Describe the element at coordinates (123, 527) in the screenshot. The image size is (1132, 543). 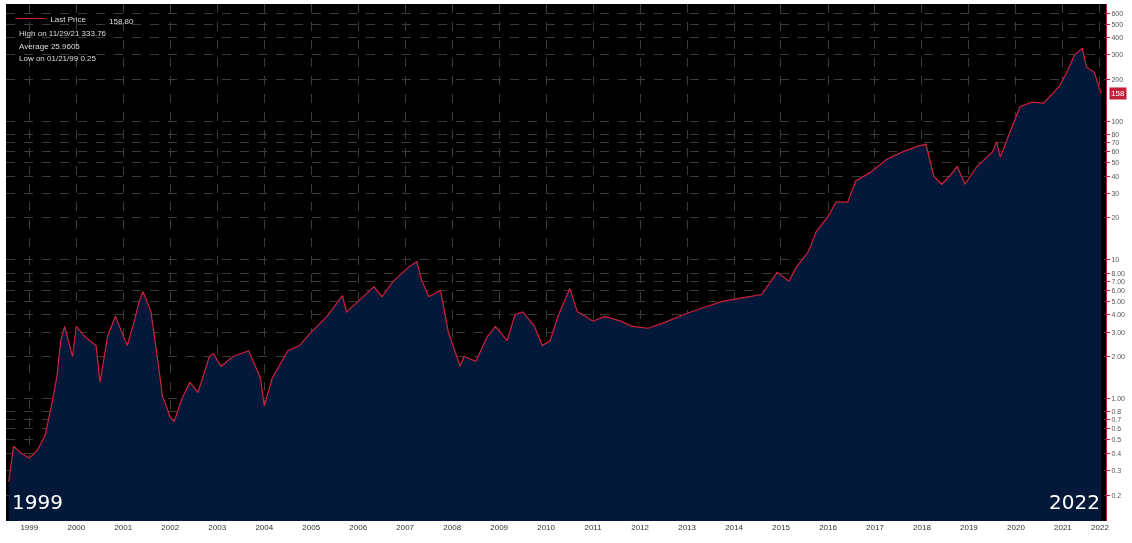
I see `x-tick-label: 2001` at that location.